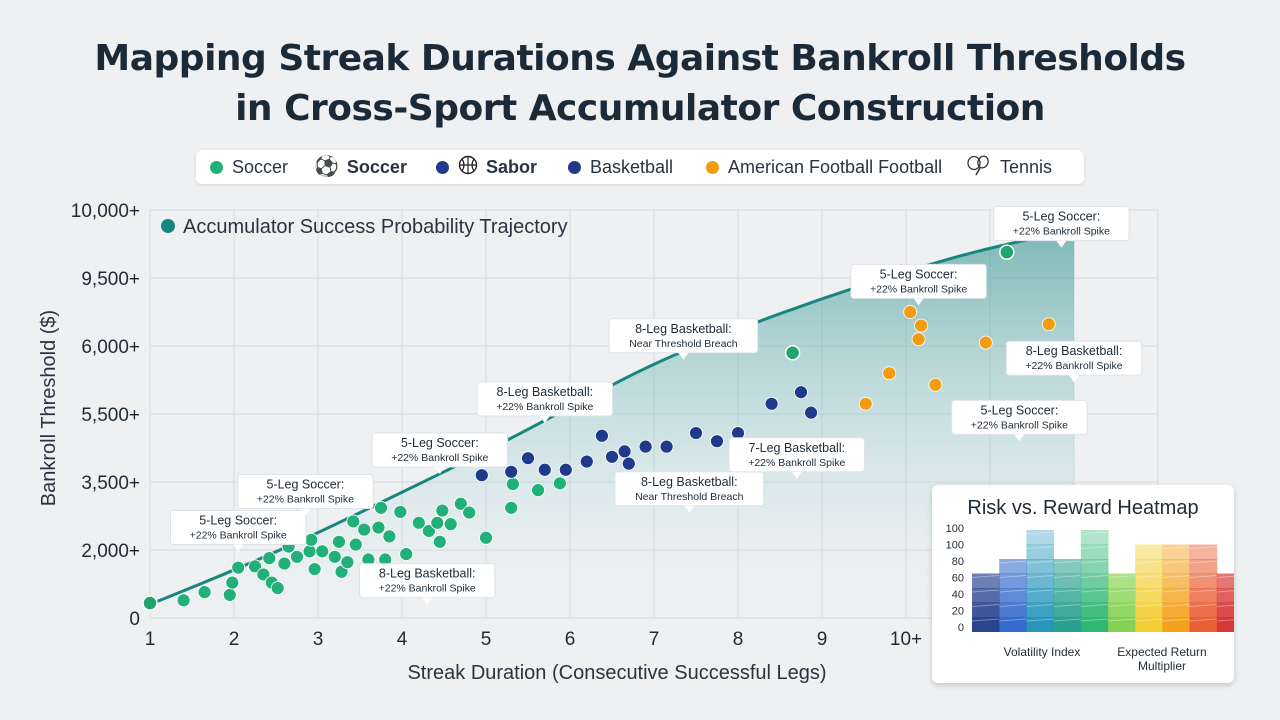 The image size is (1280, 720). I want to click on legend-label: Basketball, so click(632, 166).